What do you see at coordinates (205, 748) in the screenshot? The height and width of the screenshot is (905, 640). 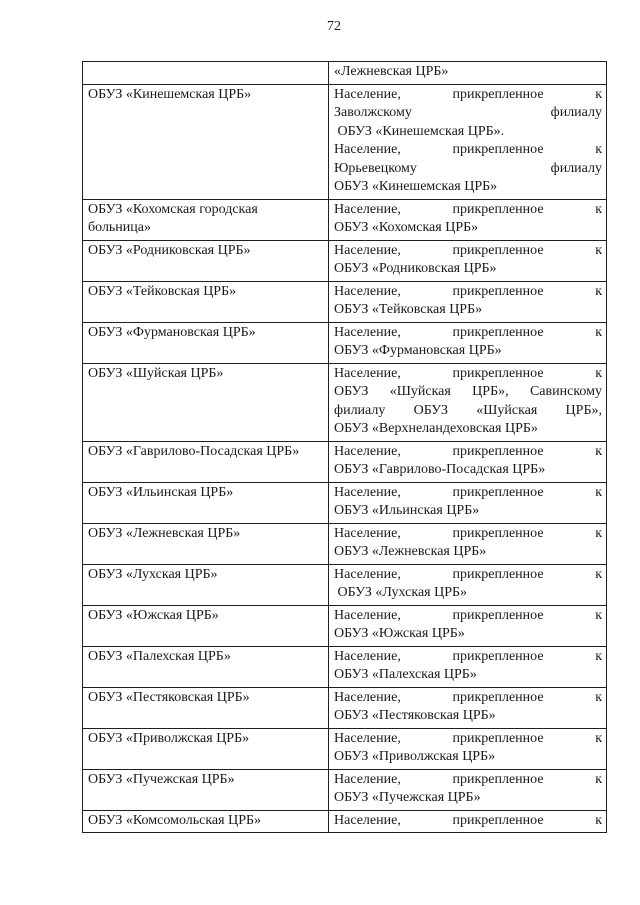 I see `org-cell: ОБУЗ «Приволжская ЦРБ»` at bounding box center [205, 748].